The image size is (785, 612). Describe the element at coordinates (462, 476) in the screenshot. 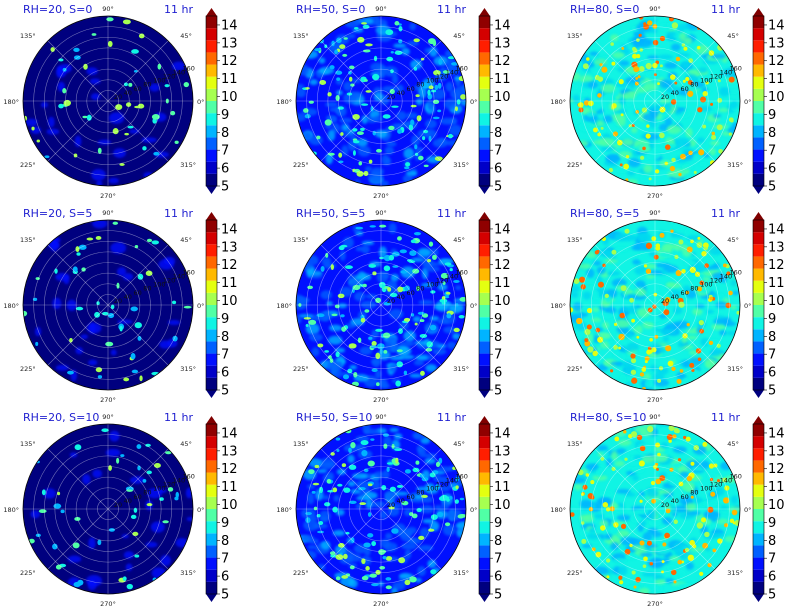

I see `r-tick-label: 160` at that location.